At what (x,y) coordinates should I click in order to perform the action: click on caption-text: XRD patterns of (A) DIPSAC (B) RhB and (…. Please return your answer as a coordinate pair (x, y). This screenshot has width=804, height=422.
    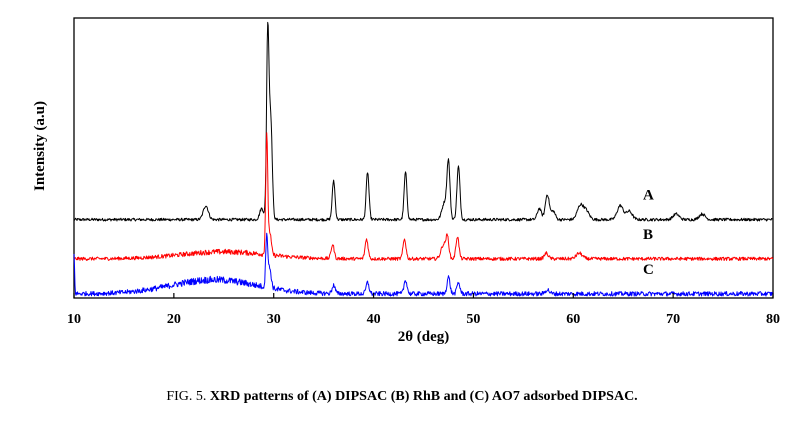
    Looking at the image, I should click on (423, 396).